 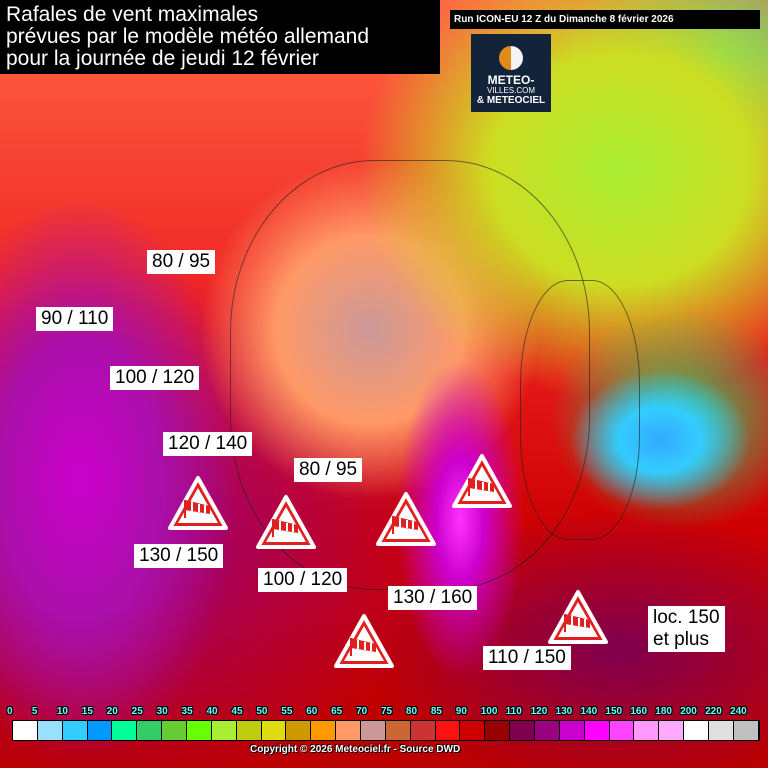 I want to click on legend-value: 5, so click(x=34, y=711).